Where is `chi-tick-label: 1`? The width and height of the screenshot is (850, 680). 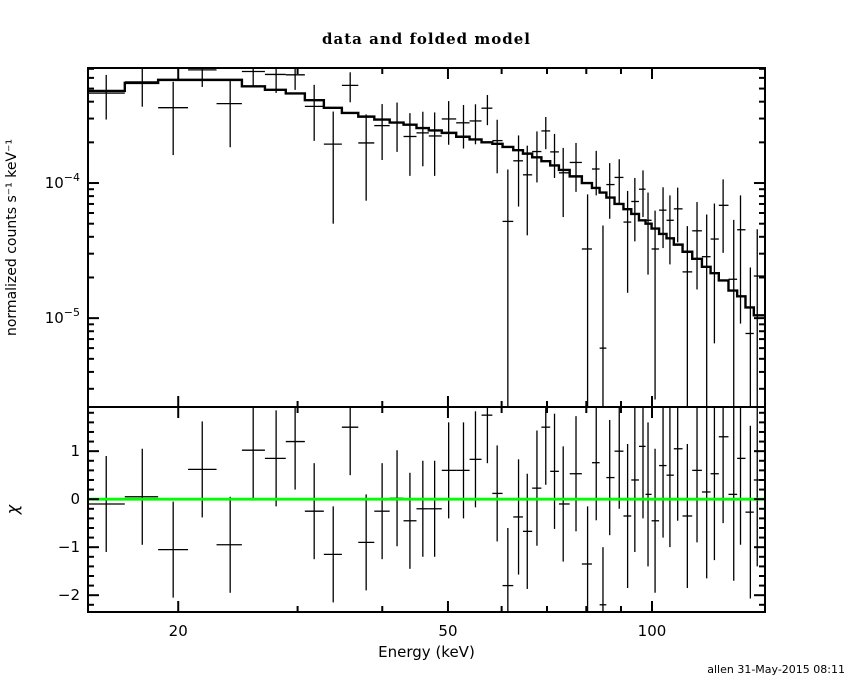 chi-tick-label: 1 is located at coordinates (75, 451).